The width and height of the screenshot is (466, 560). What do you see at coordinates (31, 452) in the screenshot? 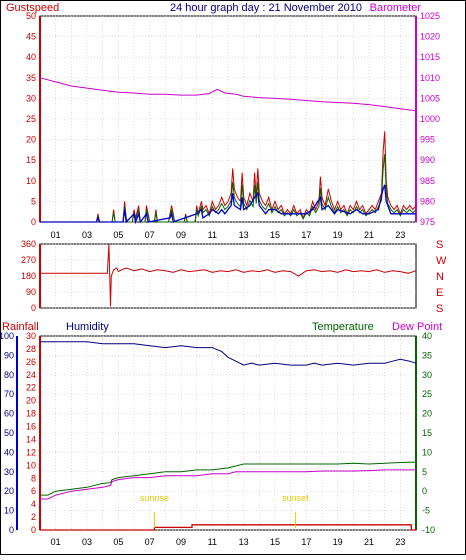
I see `rain-tick-label: 12` at bounding box center [31, 452].